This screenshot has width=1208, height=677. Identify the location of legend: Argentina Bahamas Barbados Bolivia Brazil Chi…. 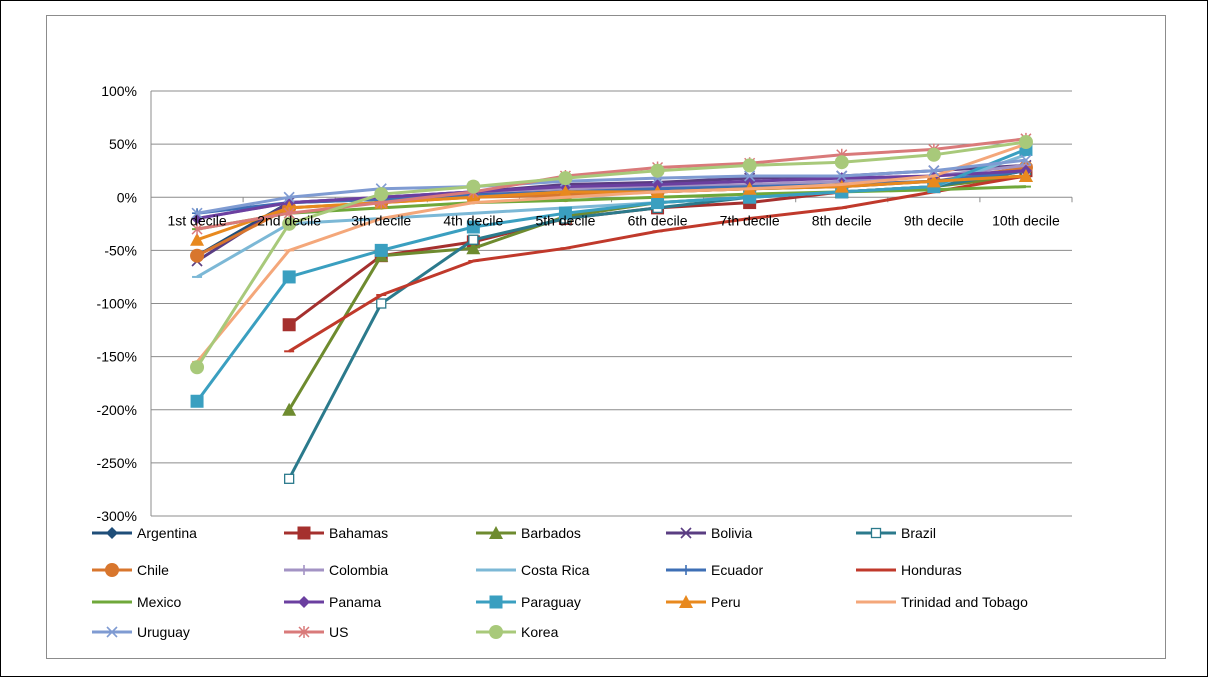
(560, 582).